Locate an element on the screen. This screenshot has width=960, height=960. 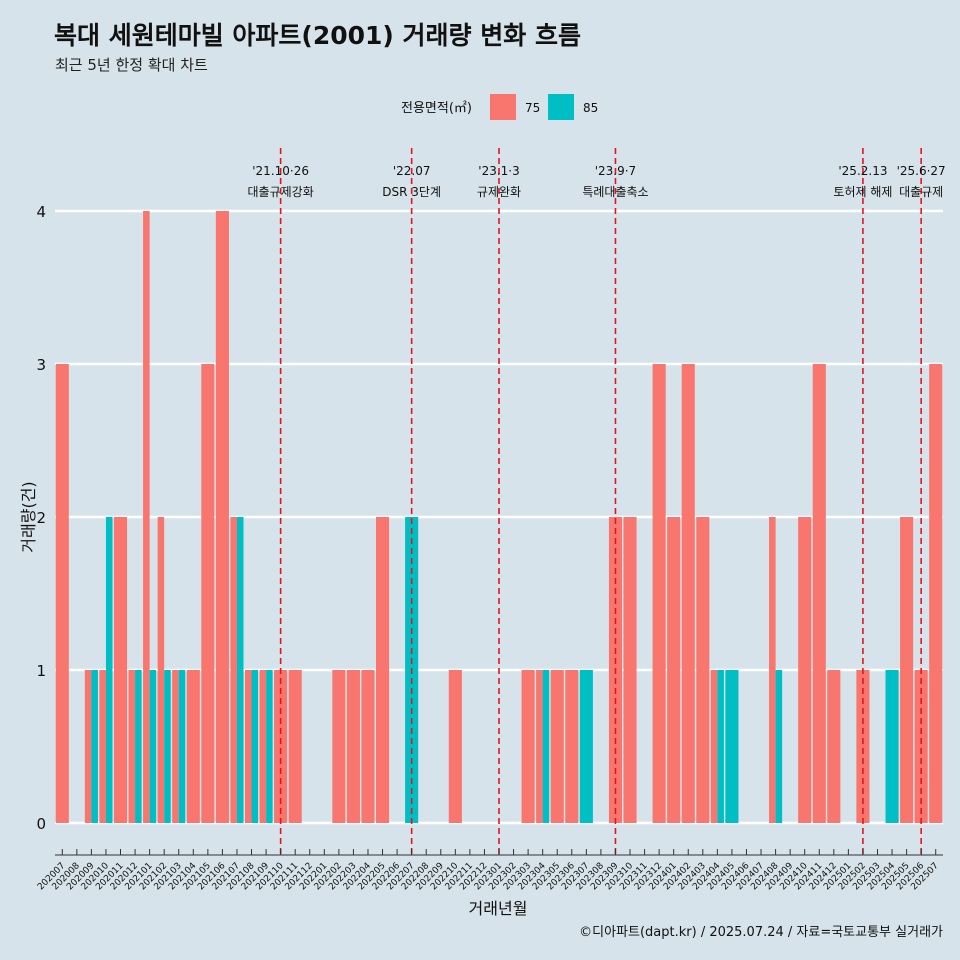
event-date: '23.1·3 is located at coordinates (498, 171).